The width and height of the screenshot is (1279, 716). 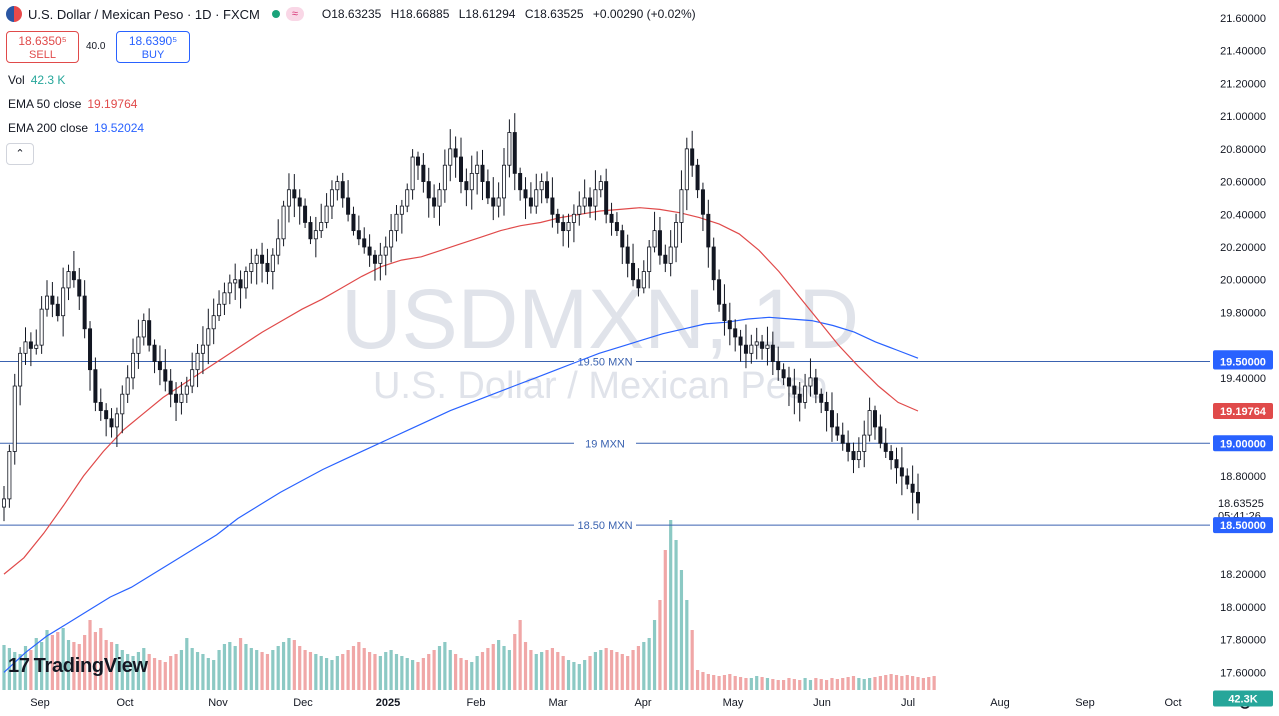 I want to click on ema50-legend: EMA 50 close 19.19764, so click(x=72, y=104).